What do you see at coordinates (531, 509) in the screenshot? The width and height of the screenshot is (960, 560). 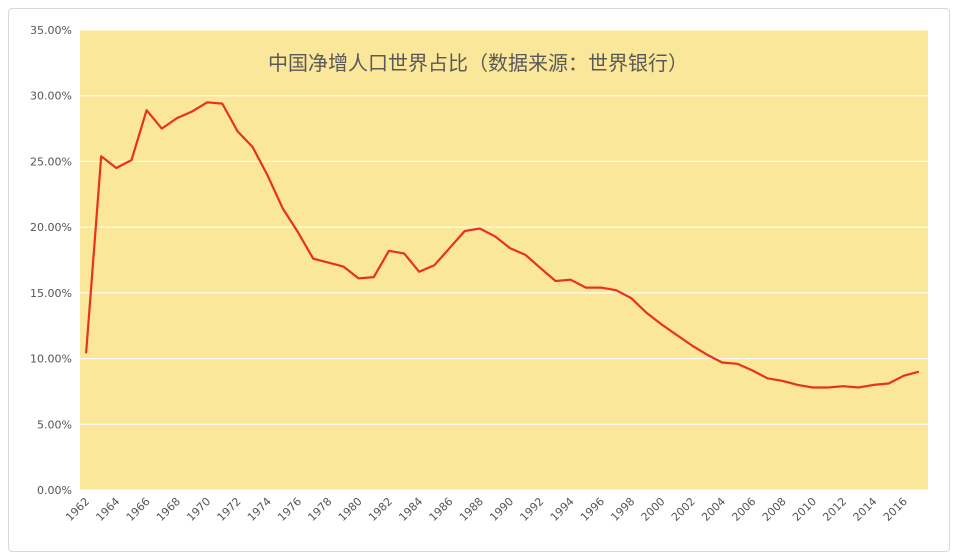 I see `x-tick-label: 1992` at bounding box center [531, 509].